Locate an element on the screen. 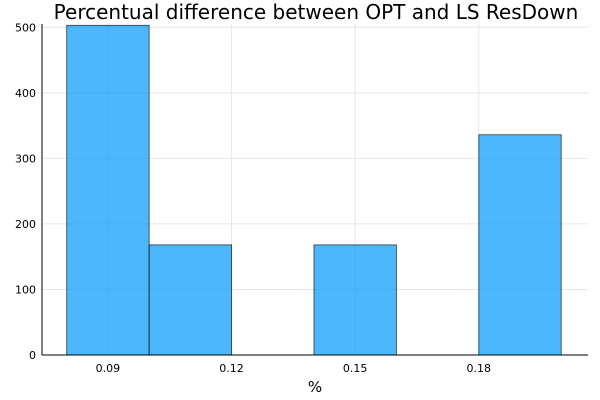 Image resolution: width=600 pixels, height=400 pixels. y-tick-label: 0 is located at coordinates (32, 355).